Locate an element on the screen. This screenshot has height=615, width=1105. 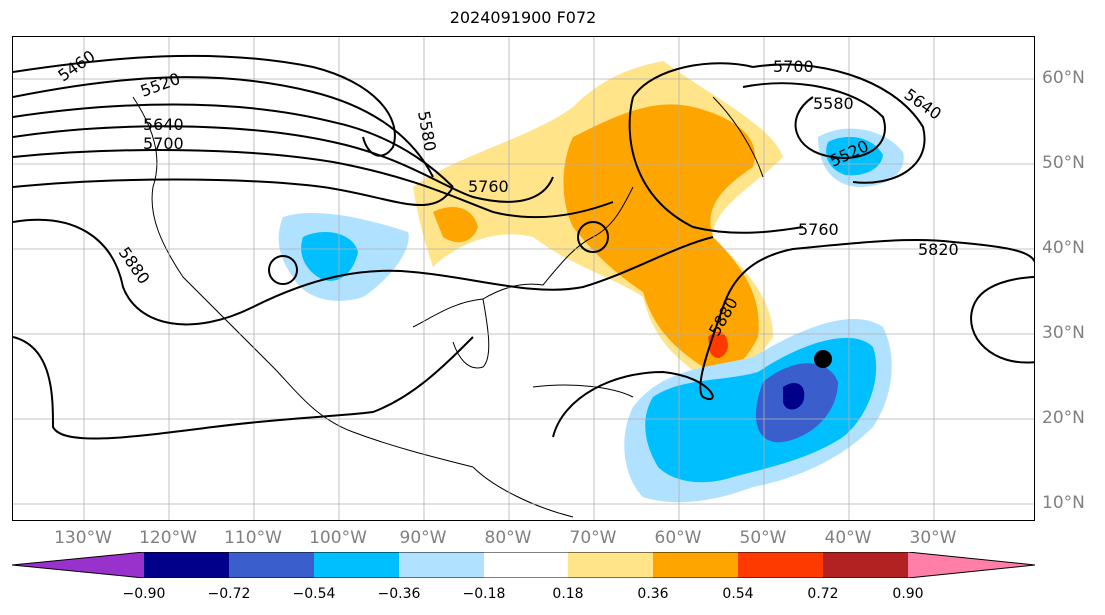
lat-label: 10°N is located at coordinates (1063, 503).